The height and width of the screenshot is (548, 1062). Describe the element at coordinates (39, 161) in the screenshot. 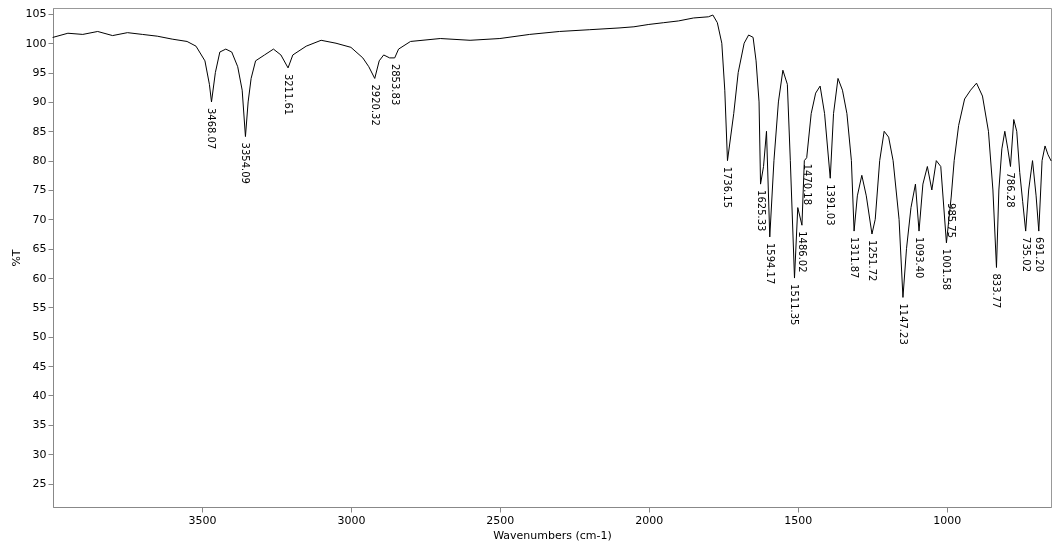

I see `y-tick-label: 80` at that location.